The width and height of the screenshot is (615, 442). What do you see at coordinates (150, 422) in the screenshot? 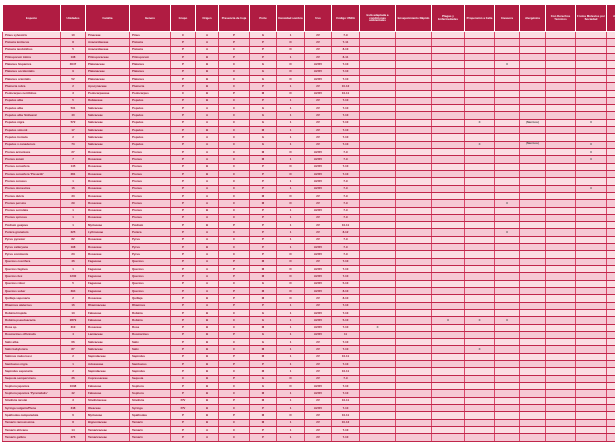
I see `table-cell: Tamarix` at bounding box center [150, 422].